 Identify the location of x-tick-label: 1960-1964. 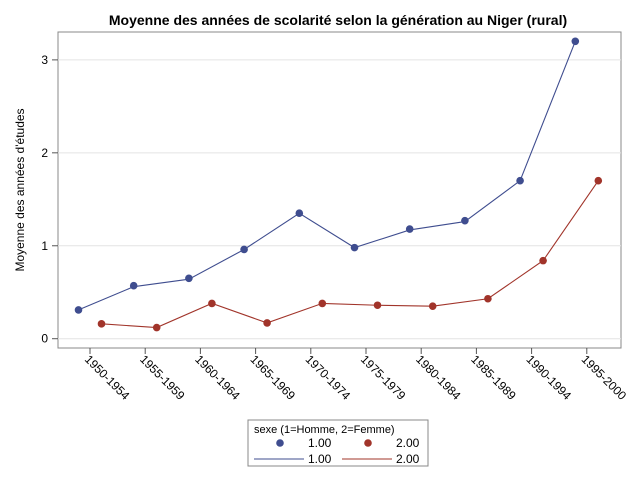
(217, 377).